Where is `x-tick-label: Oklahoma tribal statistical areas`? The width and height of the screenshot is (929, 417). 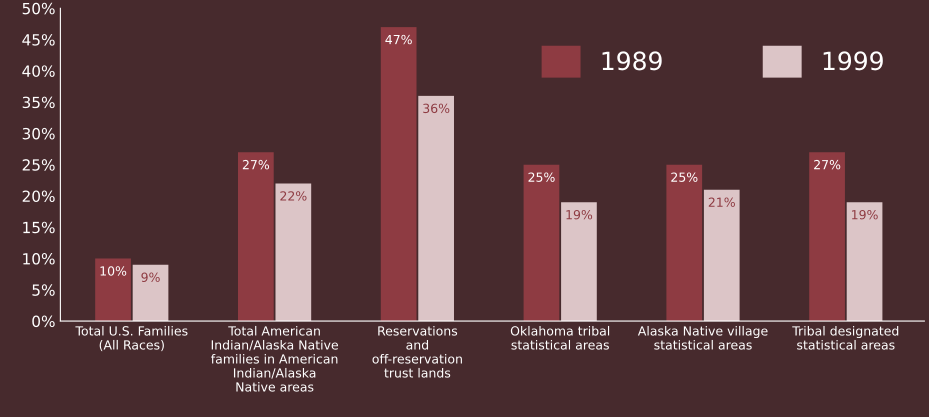 x-tick-label: Oklahoma tribal statistical areas is located at coordinates (560, 338).